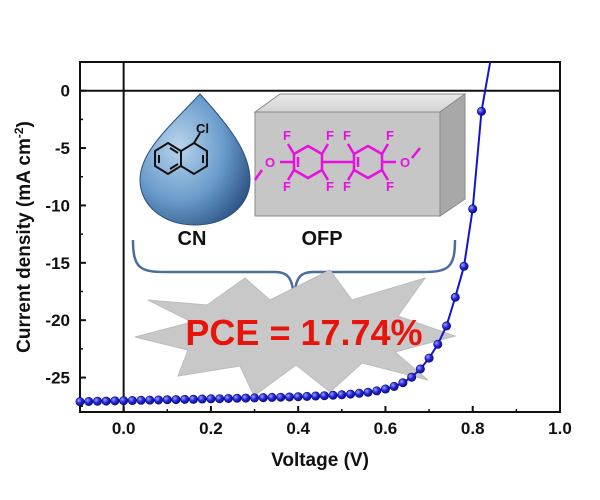 The width and height of the screenshot is (600, 500). Describe the element at coordinates (320, 460) in the screenshot. I see `x-axis-title: Voltage (V)` at that location.